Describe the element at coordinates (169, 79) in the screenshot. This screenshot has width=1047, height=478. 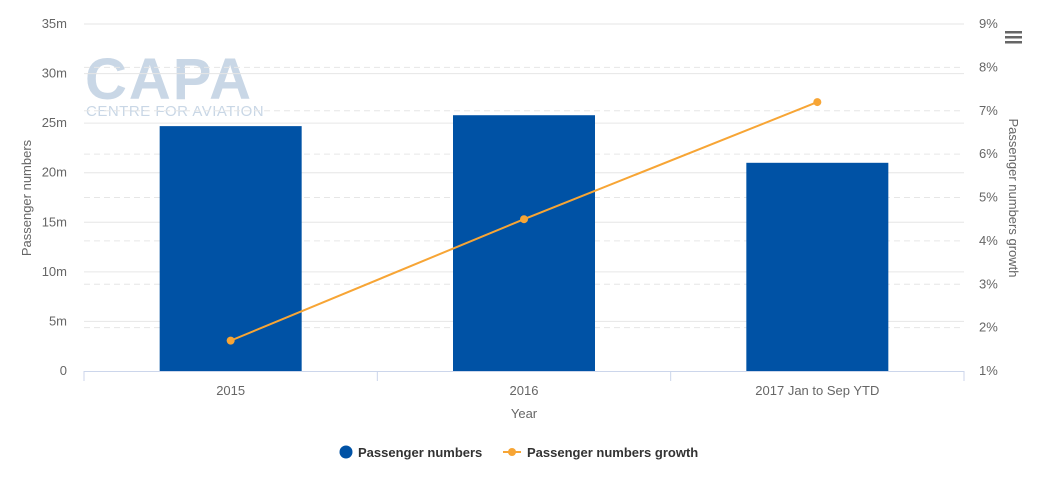
I see `watermark-logo: CAPA` at that location.